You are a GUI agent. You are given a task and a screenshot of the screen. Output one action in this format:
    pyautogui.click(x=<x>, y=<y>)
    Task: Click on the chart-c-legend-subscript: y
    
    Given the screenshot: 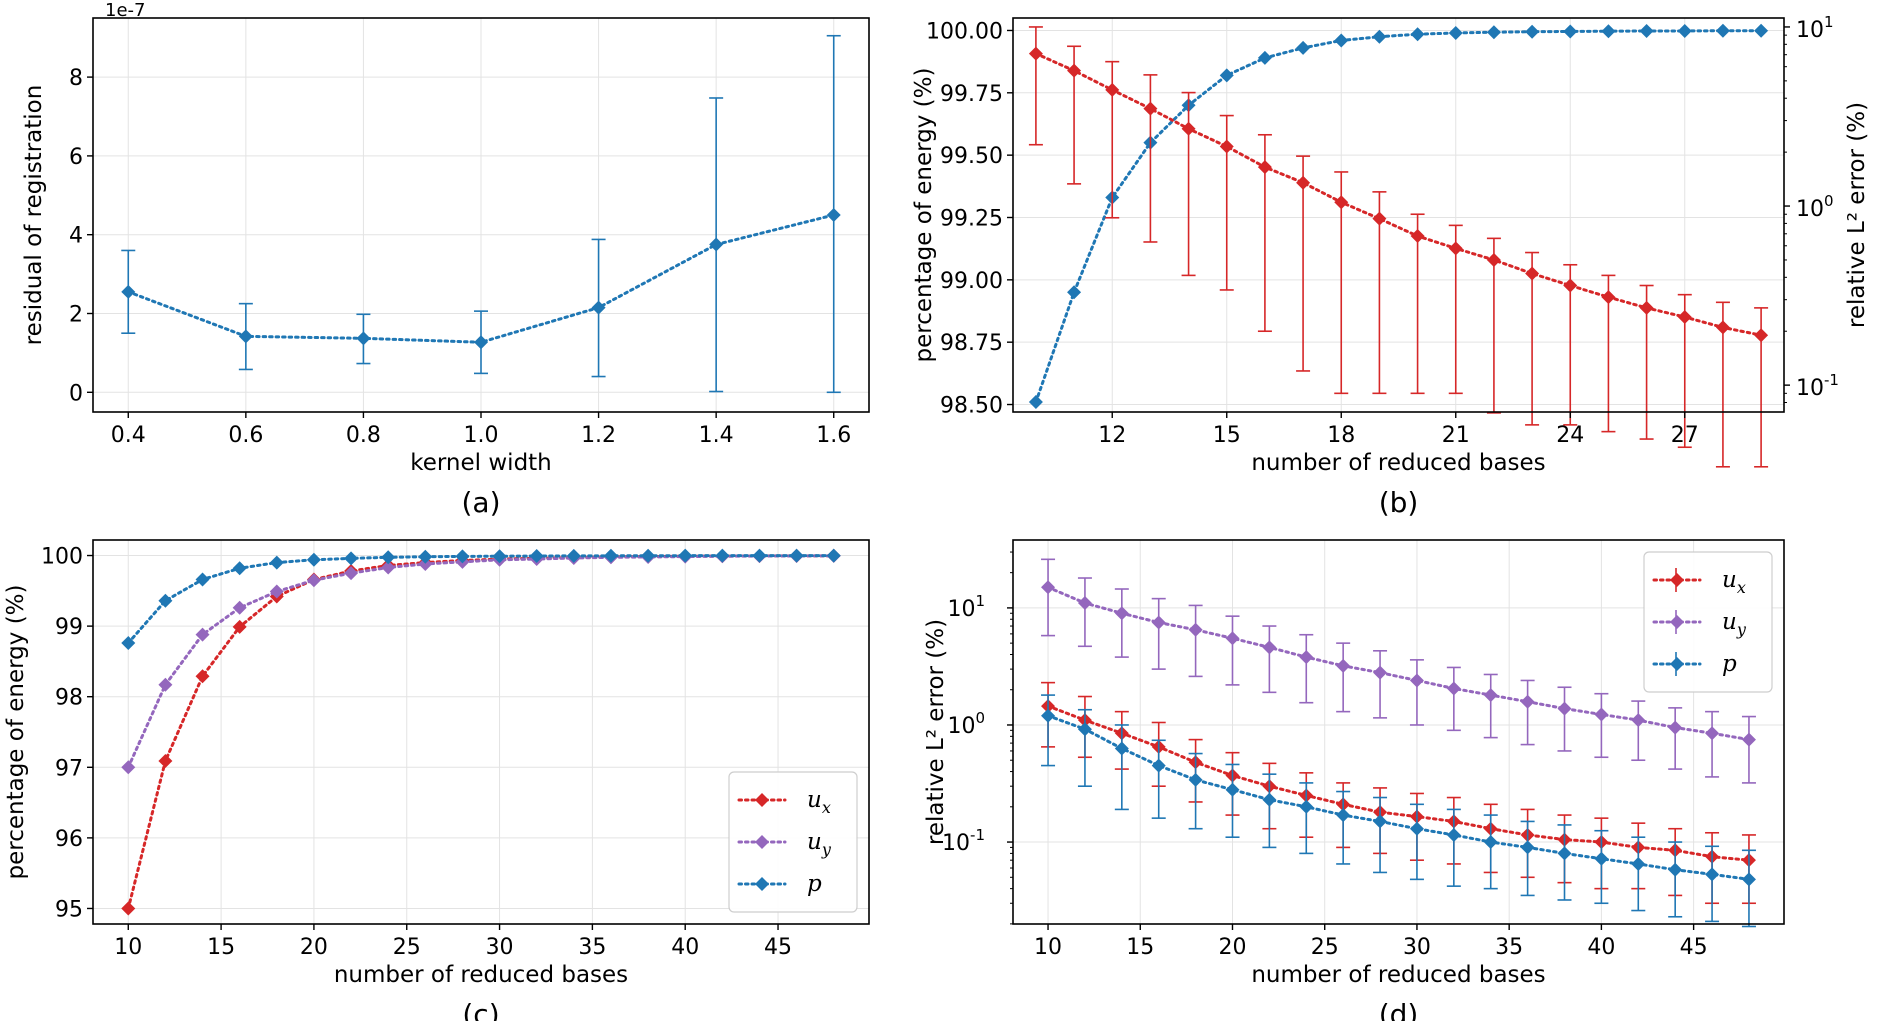 What is the action you would take?
    pyautogui.click(x=826, y=849)
    